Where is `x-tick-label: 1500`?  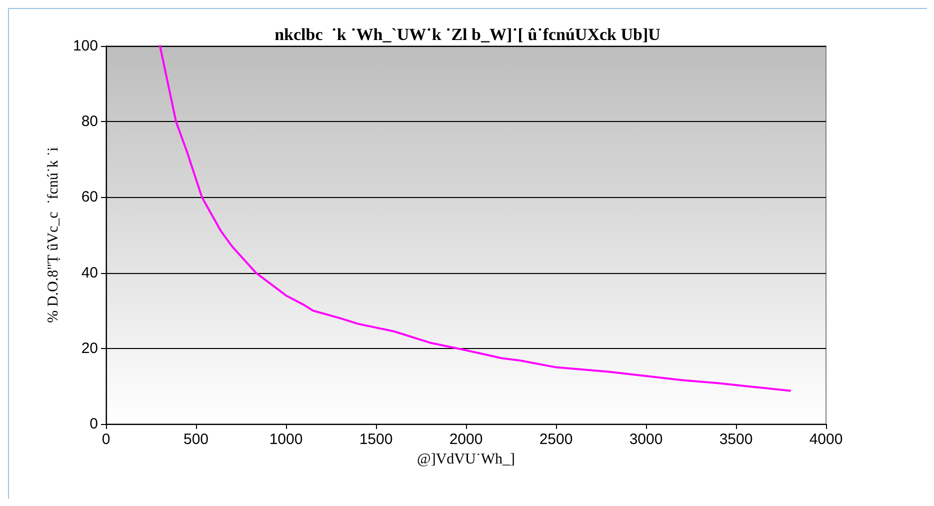
x-tick-label: 1500 is located at coordinates (376, 439).